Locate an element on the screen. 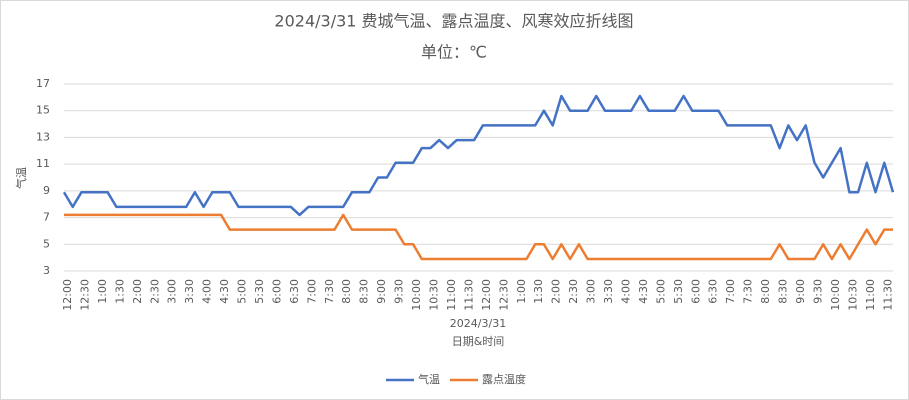 The image size is (909, 400). y-tick-label: 3 is located at coordinates (46, 270).